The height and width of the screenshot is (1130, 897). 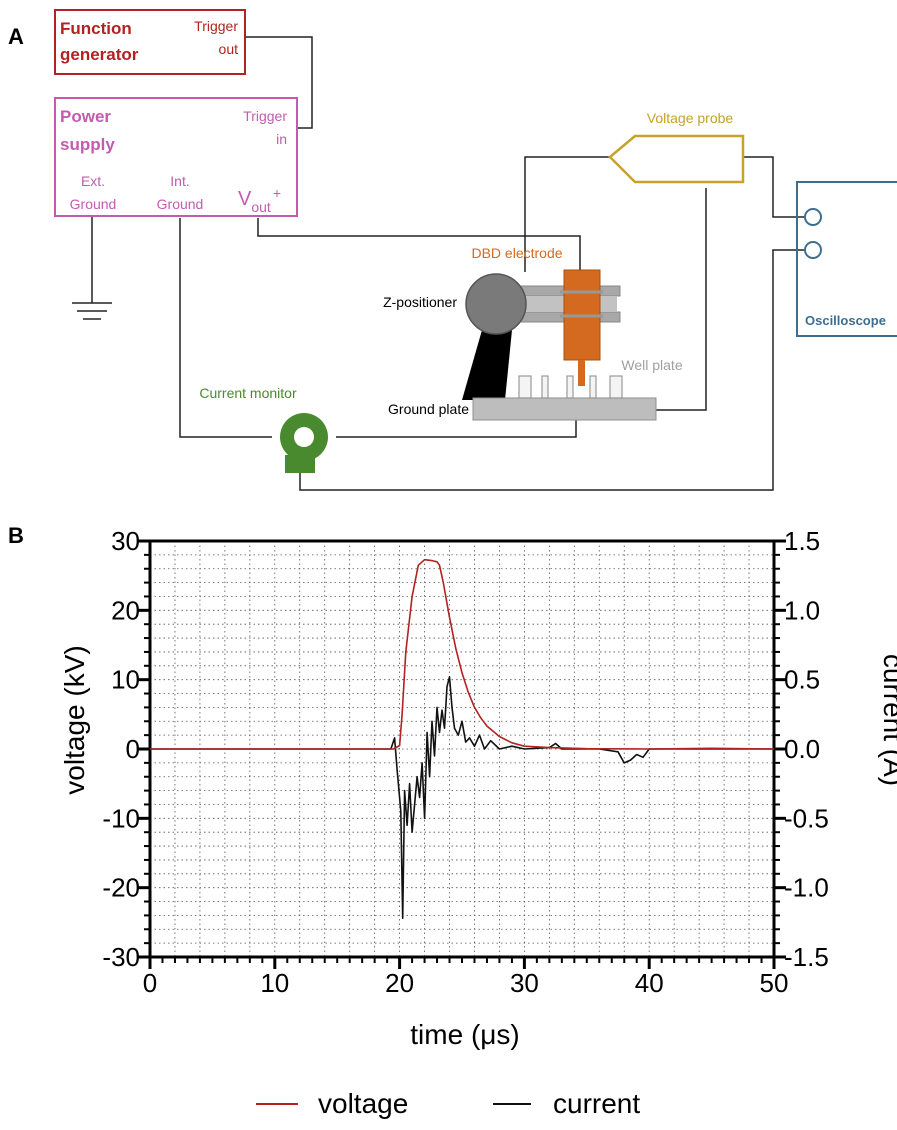 What do you see at coordinates (74, 719) in the screenshot?
I see `y-axis-label: voltage (kV)` at bounding box center [74, 719].